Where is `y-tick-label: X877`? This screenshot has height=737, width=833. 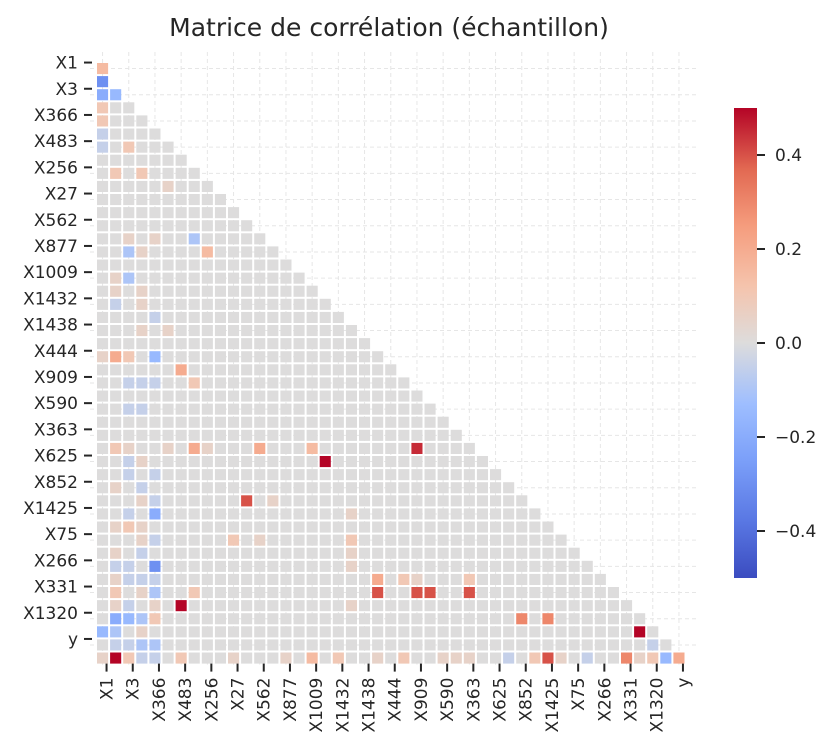 y-tick-label: X877 is located at coordinates (56, 247).